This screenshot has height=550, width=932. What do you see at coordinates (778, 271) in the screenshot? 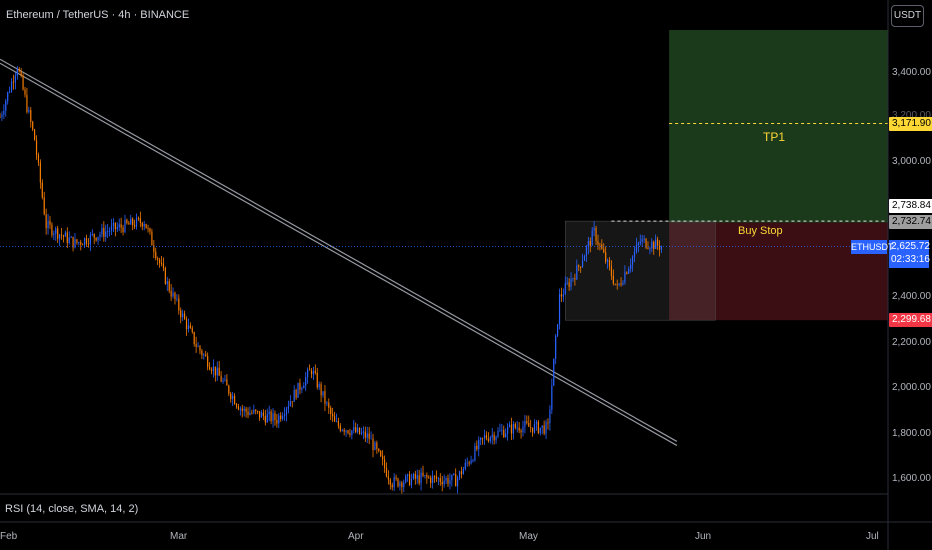
I see `stop-loss-zone` at bounding box center [778, 271].